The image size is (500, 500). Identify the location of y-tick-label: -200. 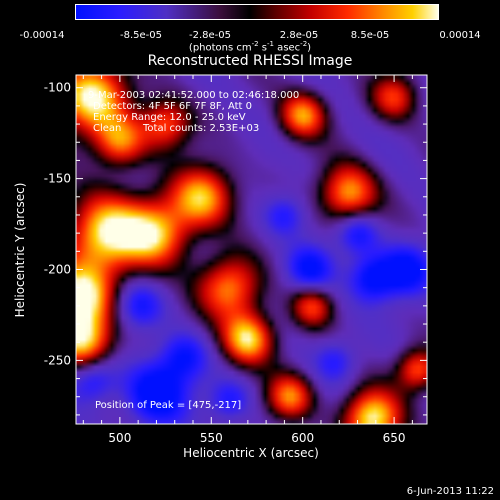
(57, 269).